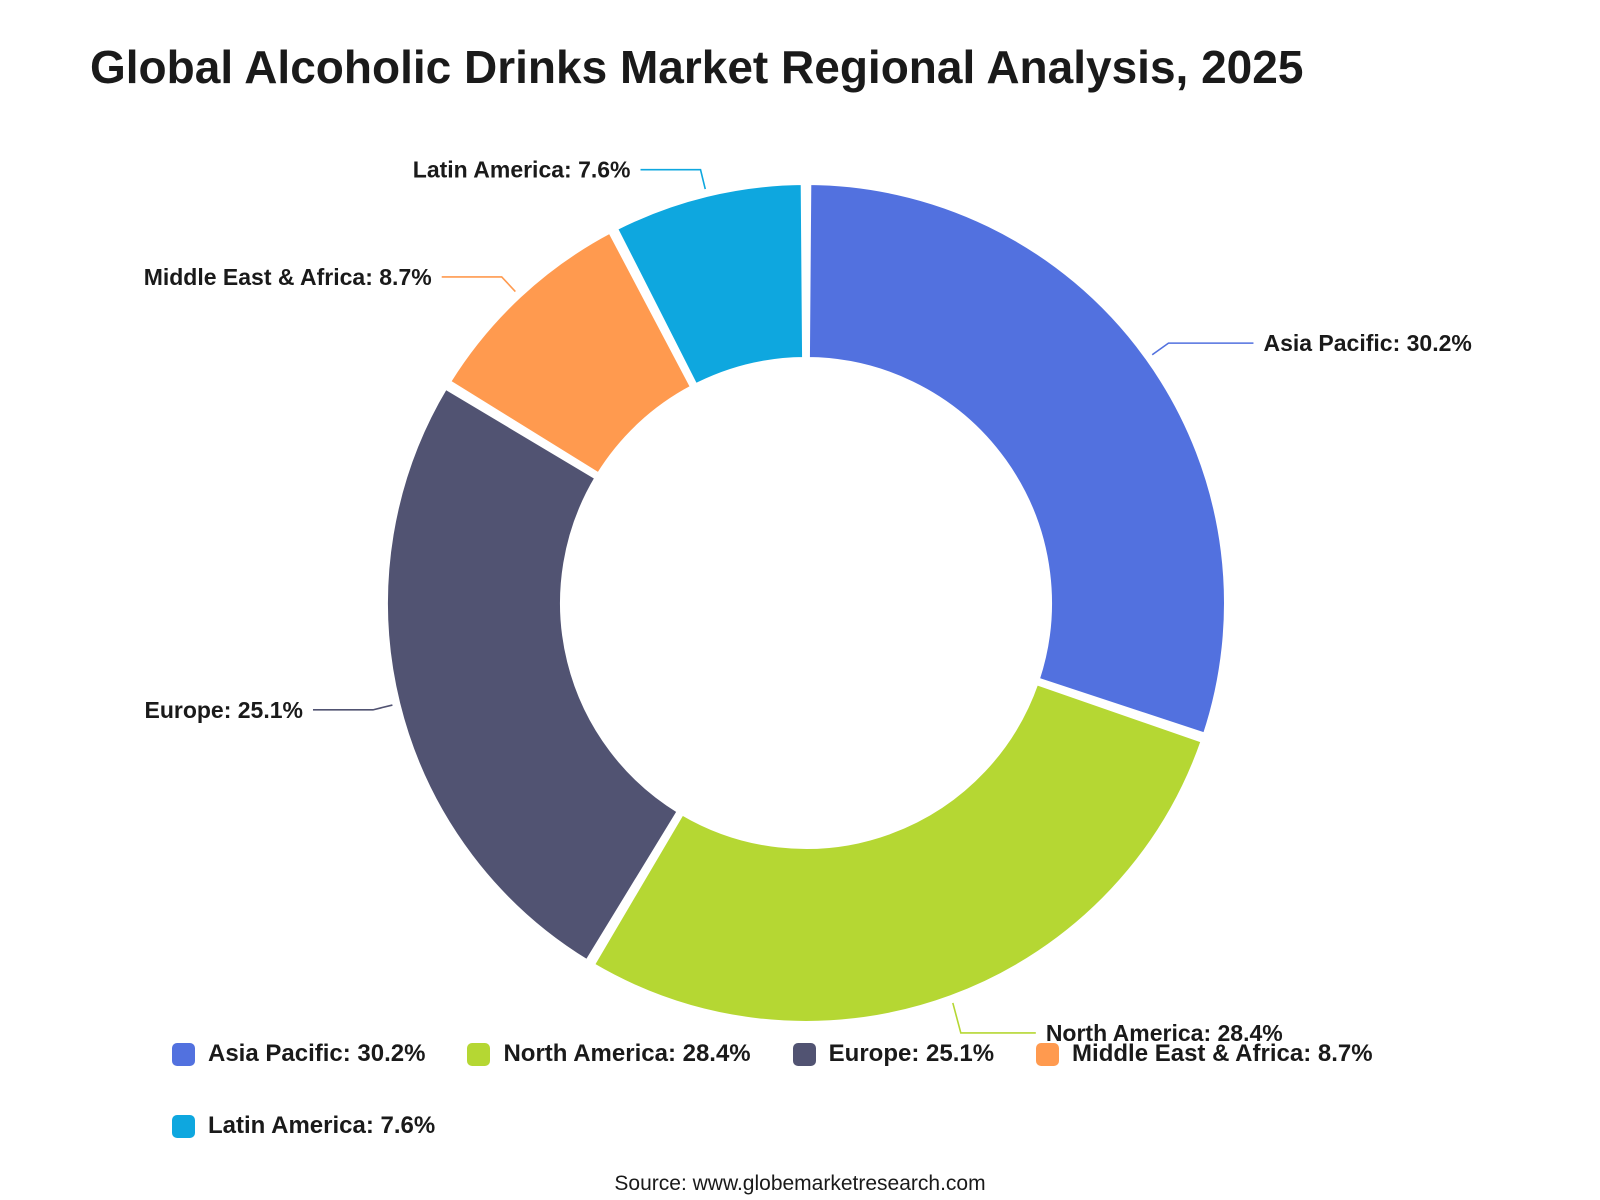 The image size is (1600, 1200). I want to click on legend-label: Latin America: 7.6%, so click(322, 1125).